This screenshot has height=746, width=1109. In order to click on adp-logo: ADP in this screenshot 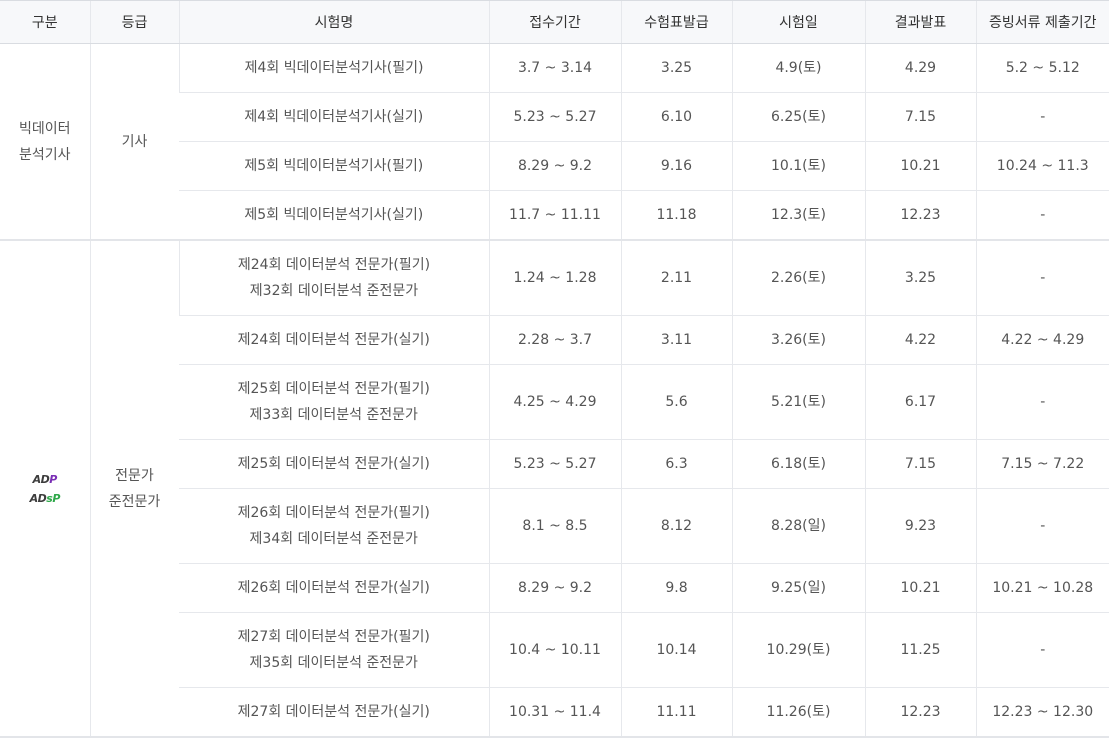, I will do `click(45, 479)`.